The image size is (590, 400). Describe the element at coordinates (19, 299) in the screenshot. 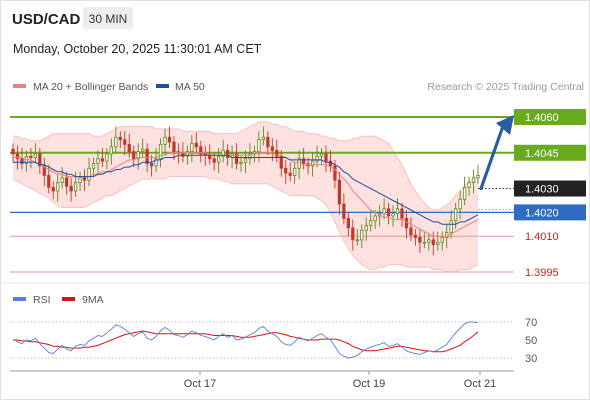

I see `rsi-legend-swatch` at that location.